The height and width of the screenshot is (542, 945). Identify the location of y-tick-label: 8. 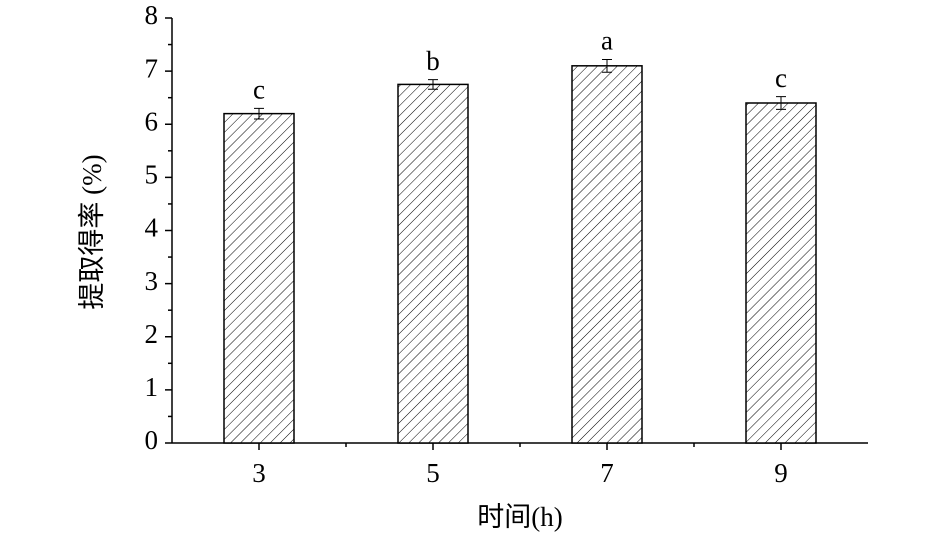
(152, 15).